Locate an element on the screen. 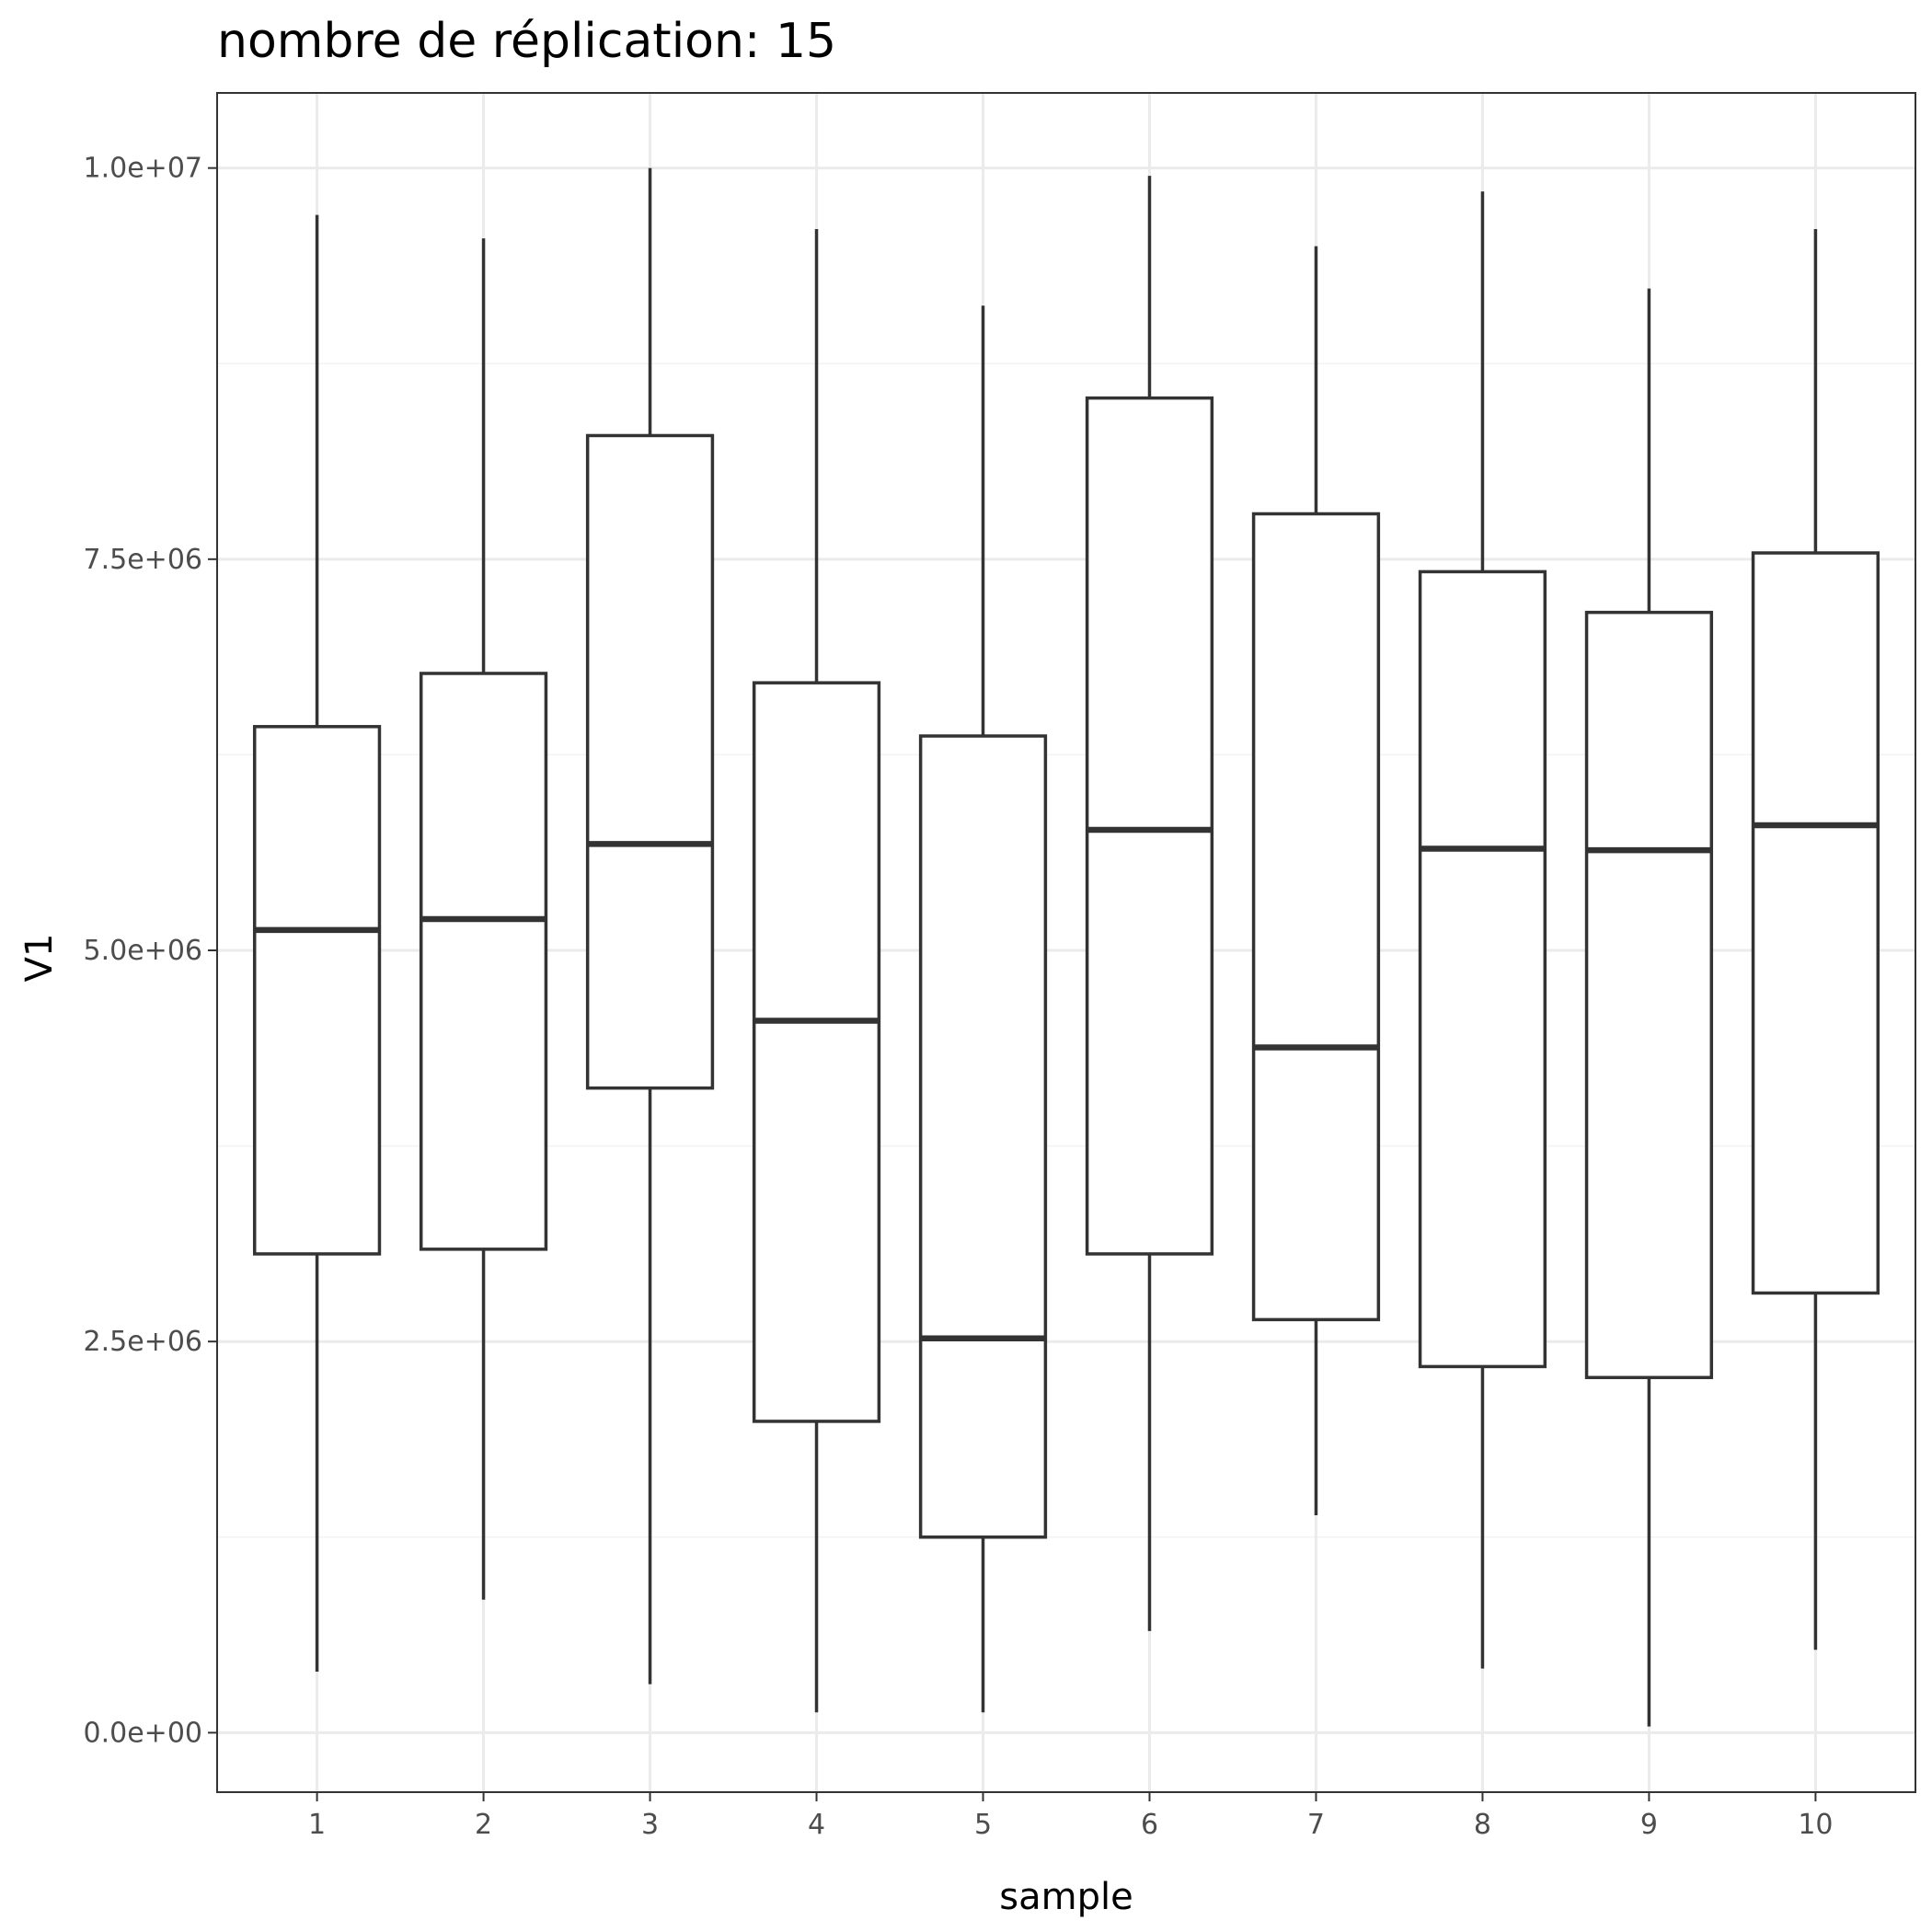 This screenshot has width=1932, height=1932. chart-title: nombre de réplication: 15 is located at coordinates (526, 41).